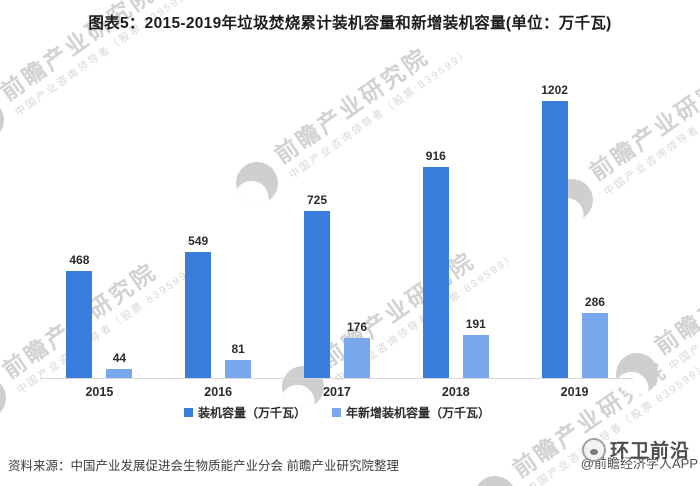 The width and height of the screenshot is (700, 486). I want to click on bar-group-2017: 725 176, so click(337, 224).